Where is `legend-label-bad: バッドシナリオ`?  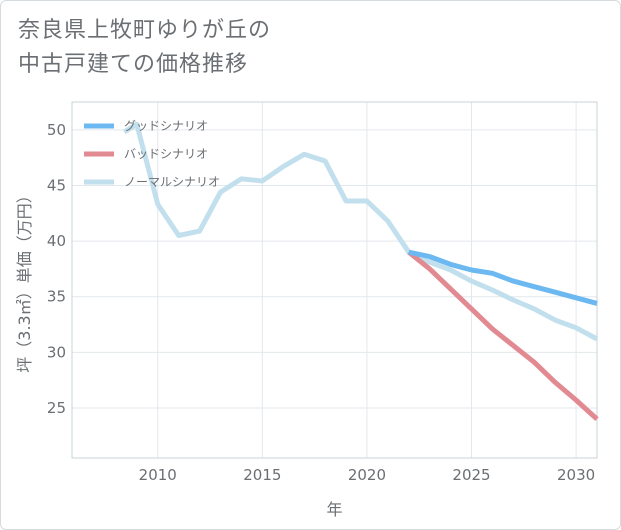
legend-label-bad: バッドシナリオ is located at coordinates (166, 154).